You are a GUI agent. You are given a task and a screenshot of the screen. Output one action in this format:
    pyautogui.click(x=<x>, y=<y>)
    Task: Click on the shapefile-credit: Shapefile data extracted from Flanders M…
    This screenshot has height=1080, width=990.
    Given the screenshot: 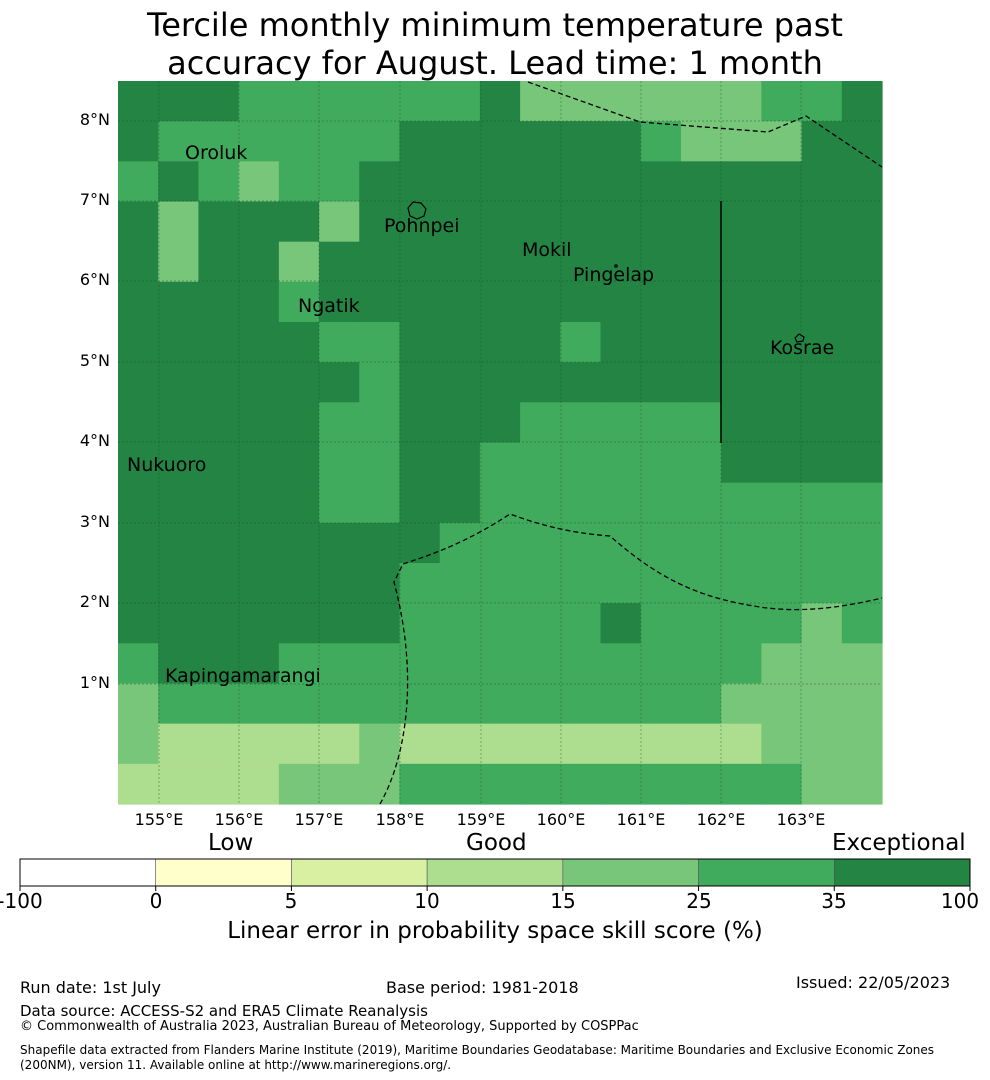 What is the action you would take?
    pyautogui.click(x=477, y=1057)
    